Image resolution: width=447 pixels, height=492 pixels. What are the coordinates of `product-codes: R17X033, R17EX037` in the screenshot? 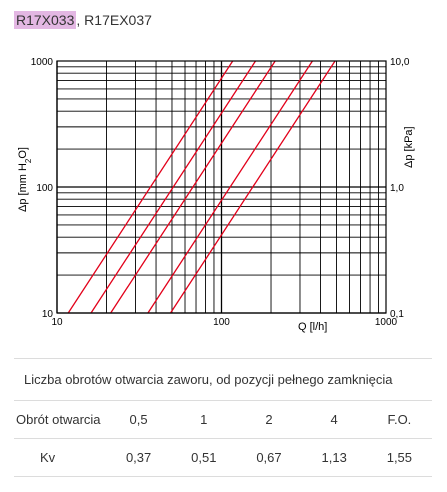 It's located at (83, 20).